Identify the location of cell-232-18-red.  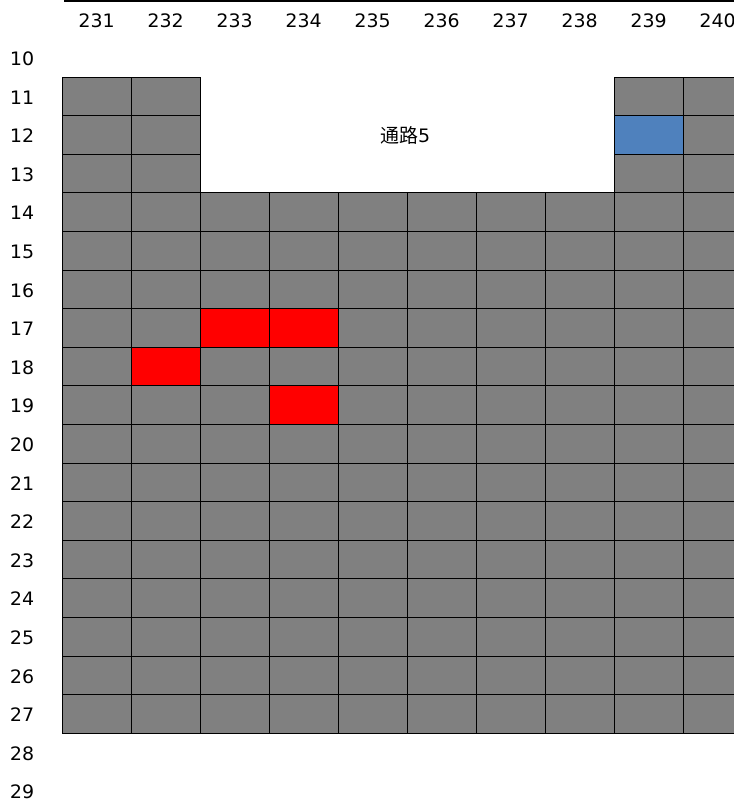
(166, 366).